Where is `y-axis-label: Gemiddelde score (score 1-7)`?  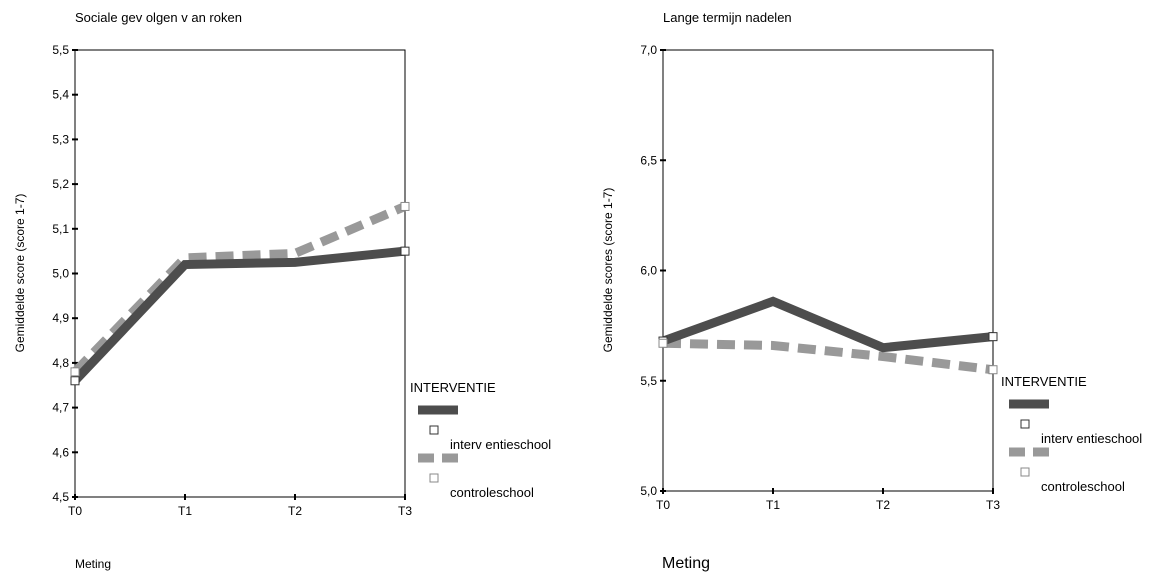 y-axis-label: Gemiddelde score (score 1-7) is located at coordinates (20, 273).